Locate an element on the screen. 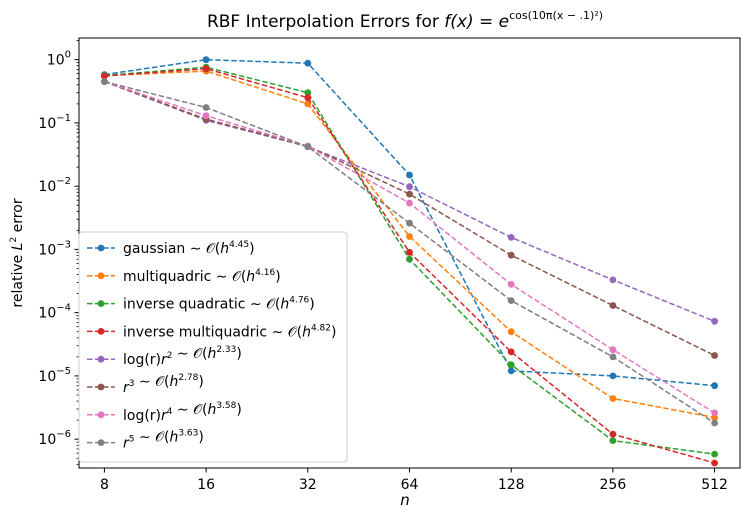 The width and height of the screenshot is (750, 515). legend-item: r3 ∼ 𝒪(h2.78) is located at coordinates (145, 384).